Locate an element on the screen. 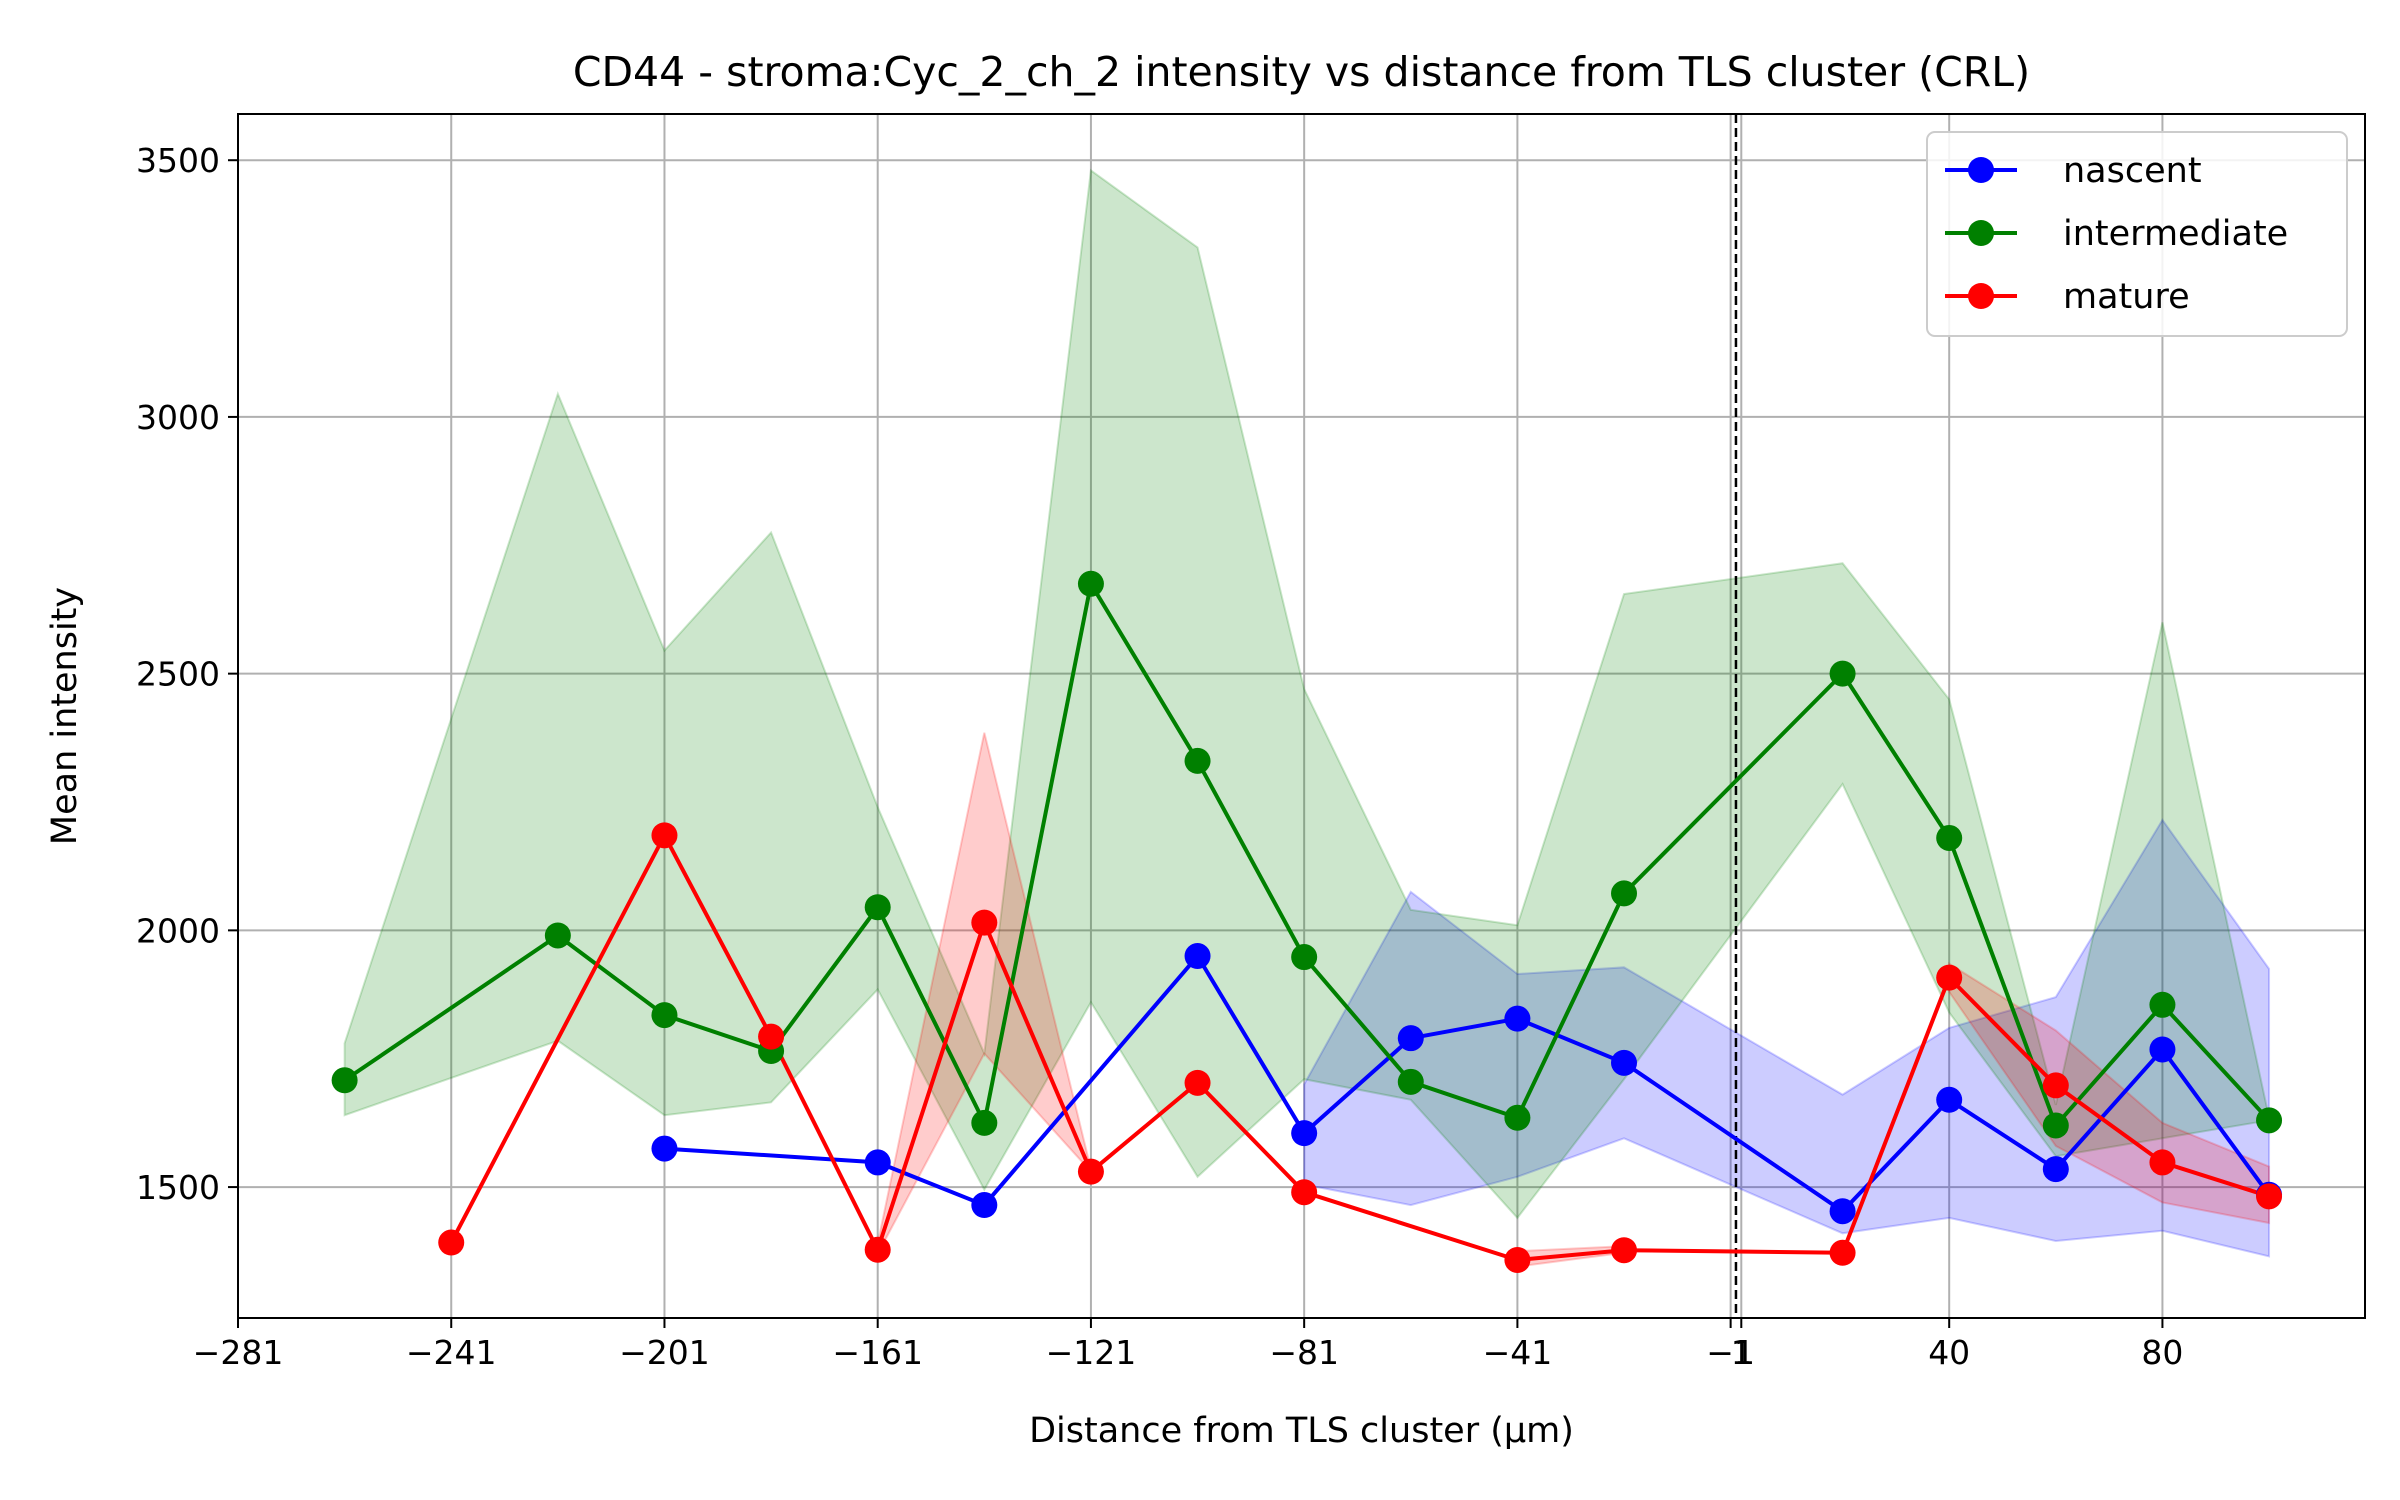  y-axis-ticks: 1500 2000 2500 3000 3500 is located at coordinates (187, 674).